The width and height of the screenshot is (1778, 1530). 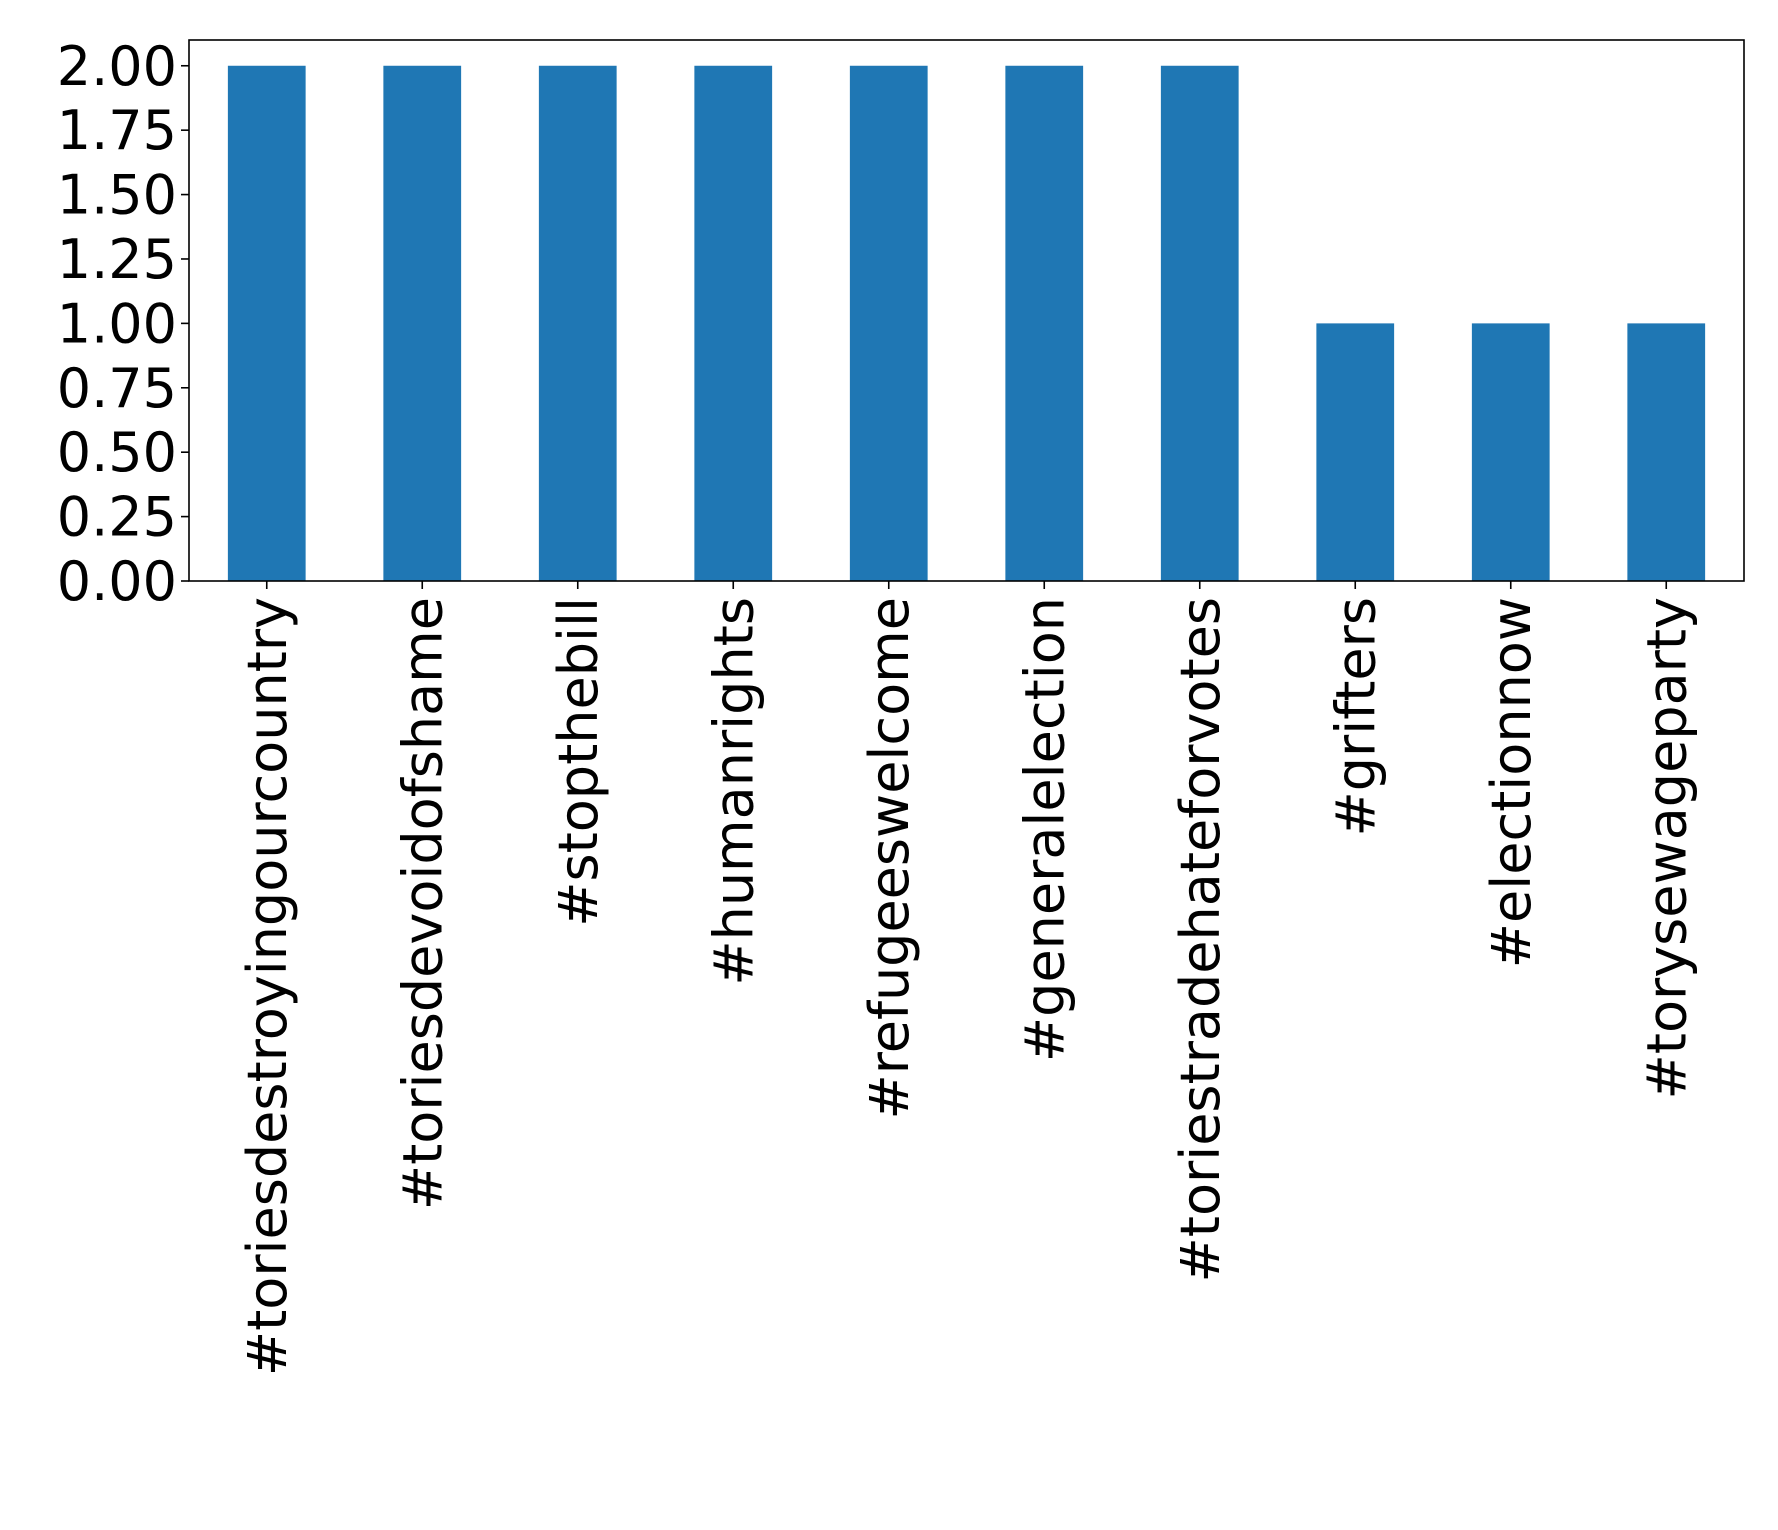 What do you see at coordinates (1511, 782) in the screenshot?
I see `x-tick-label: #electionnow` at bounding box center [1511, 782].